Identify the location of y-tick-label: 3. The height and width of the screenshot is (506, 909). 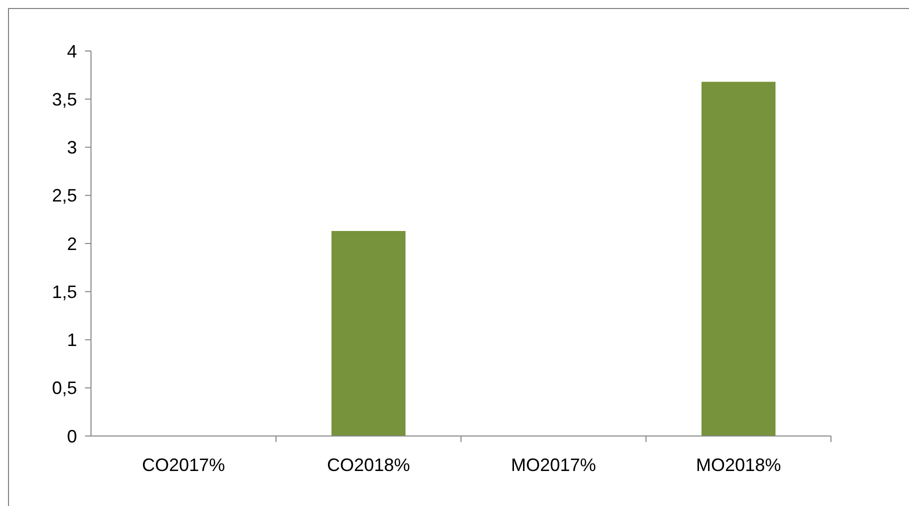
(71, 148).